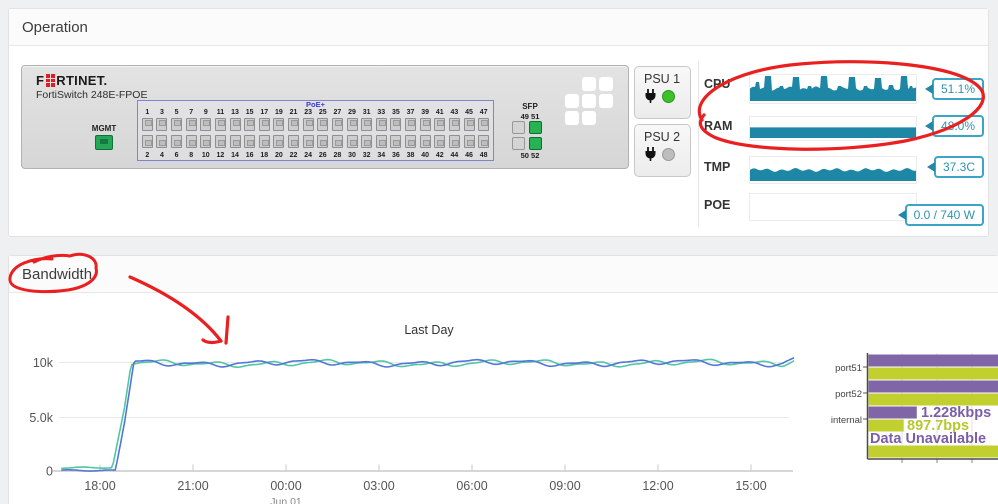 Image resolution: width=998 pixels, height=504 pixels. What do you see at coordinates (249, 155) in the screenshot?
I see `port-number-label: 16` at bounding box center [249, 155].